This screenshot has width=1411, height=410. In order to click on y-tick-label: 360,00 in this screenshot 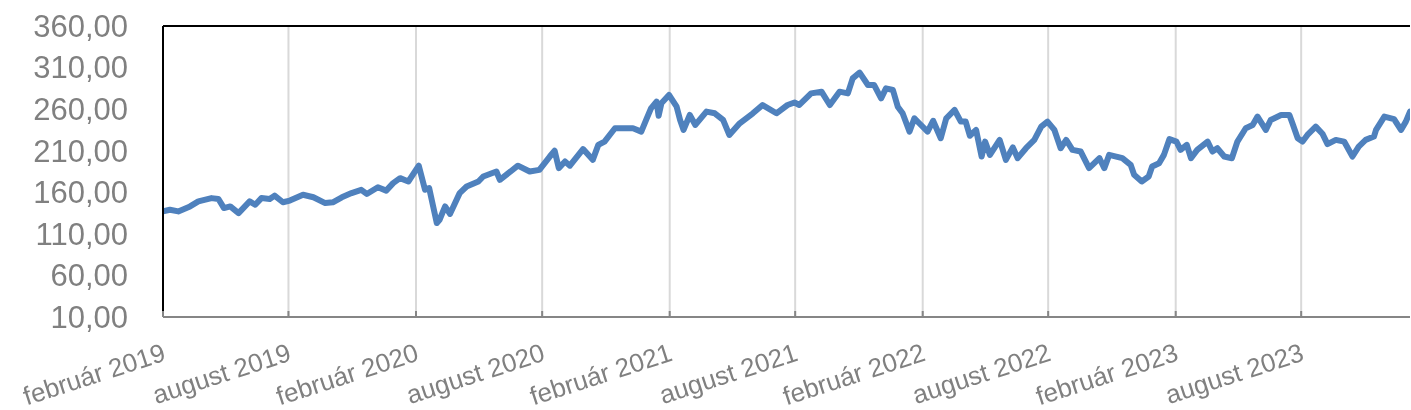, I will do `click(80, 26)`.